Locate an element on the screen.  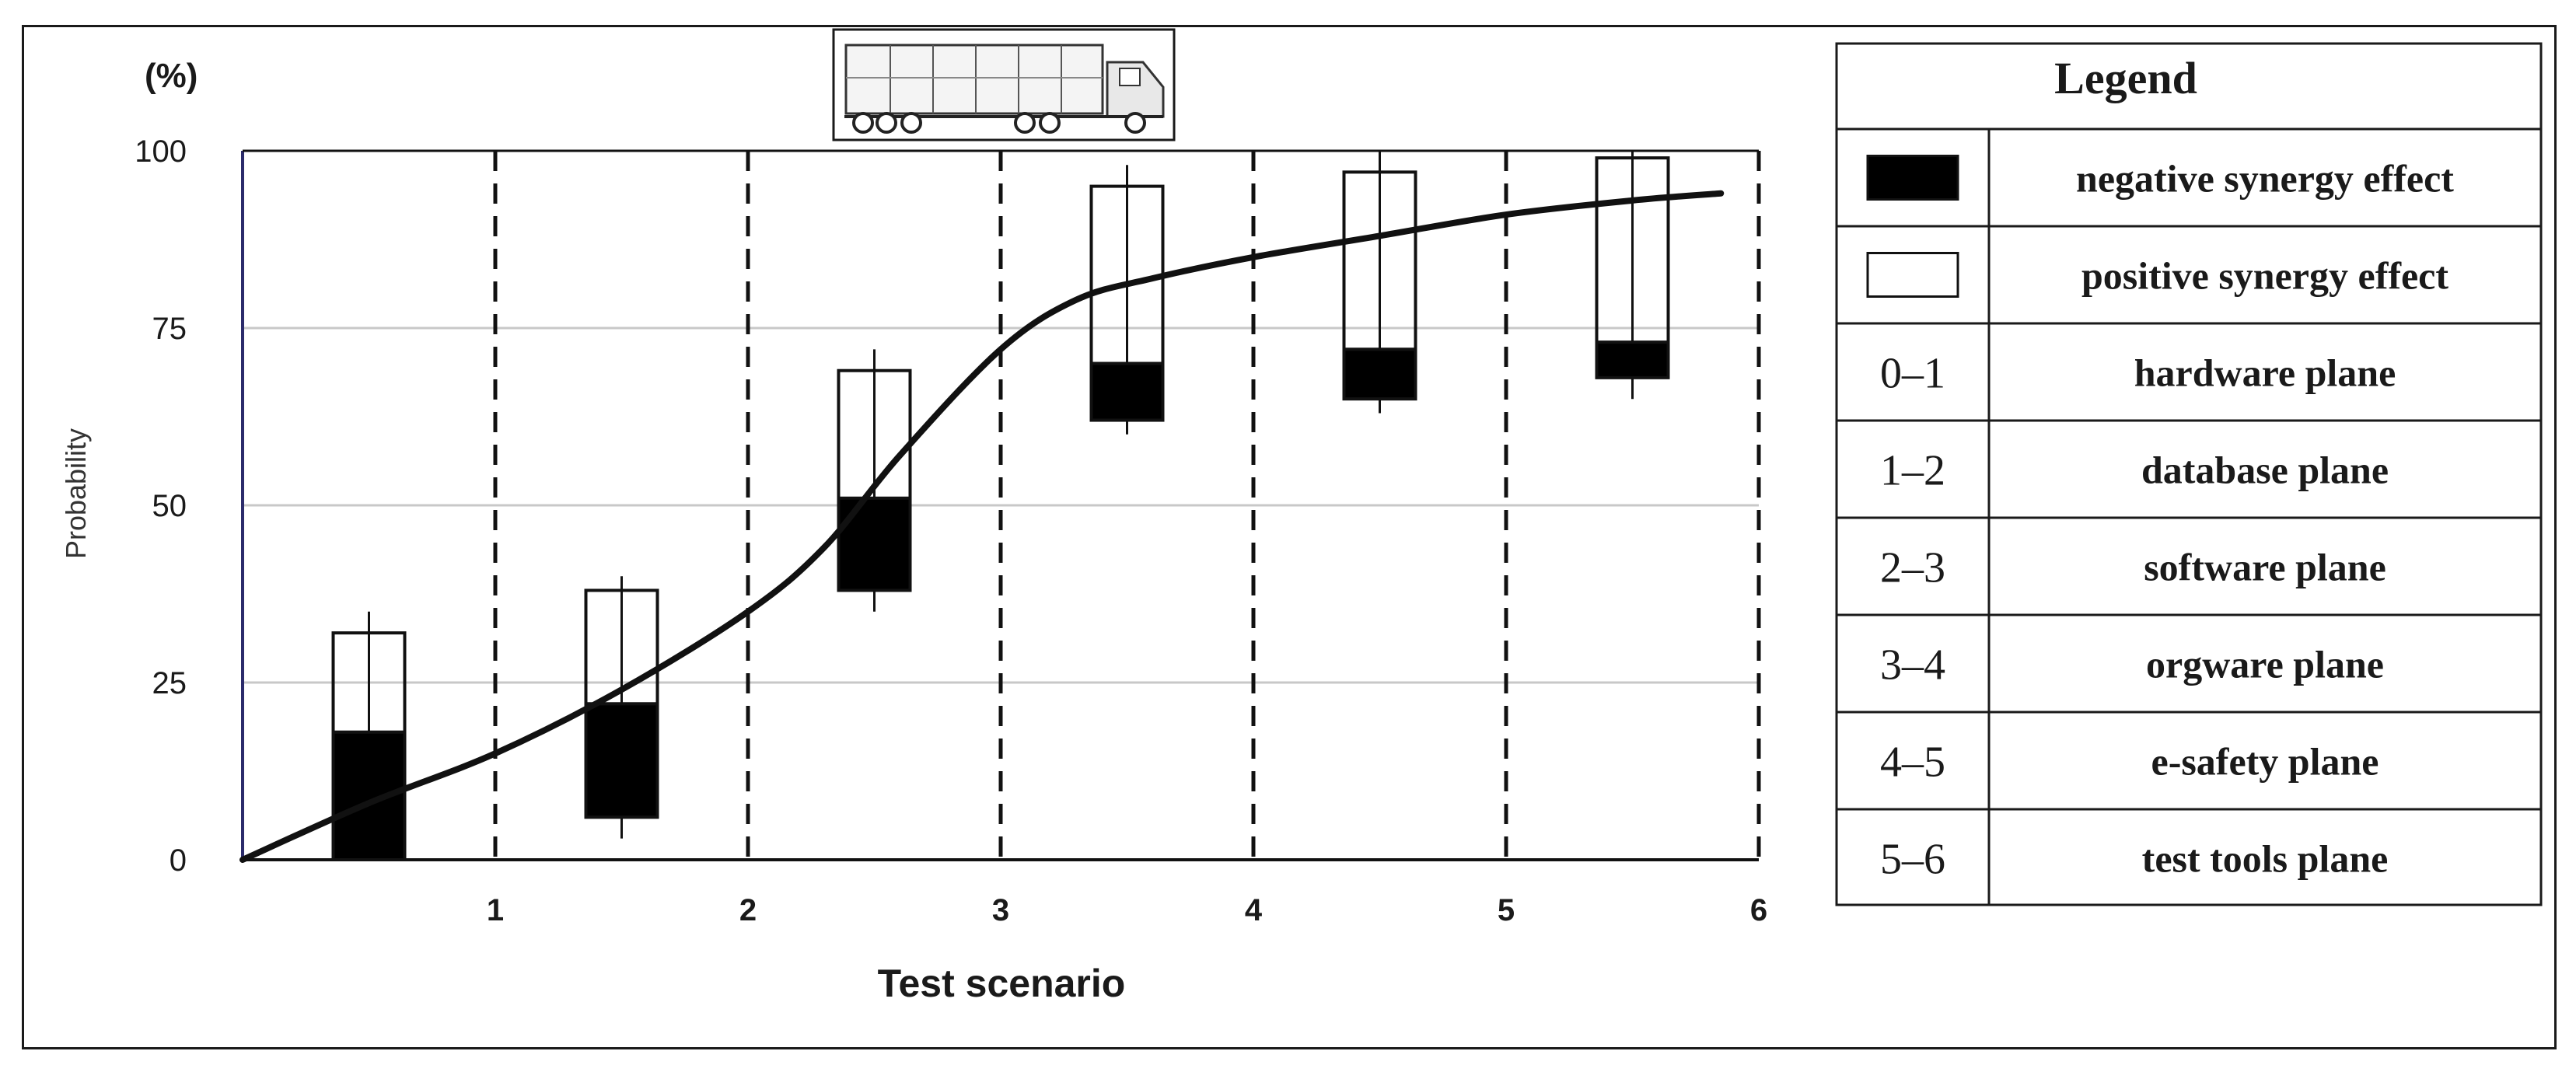
x-tick-label: 4 is located at coordinates (1254, 910).